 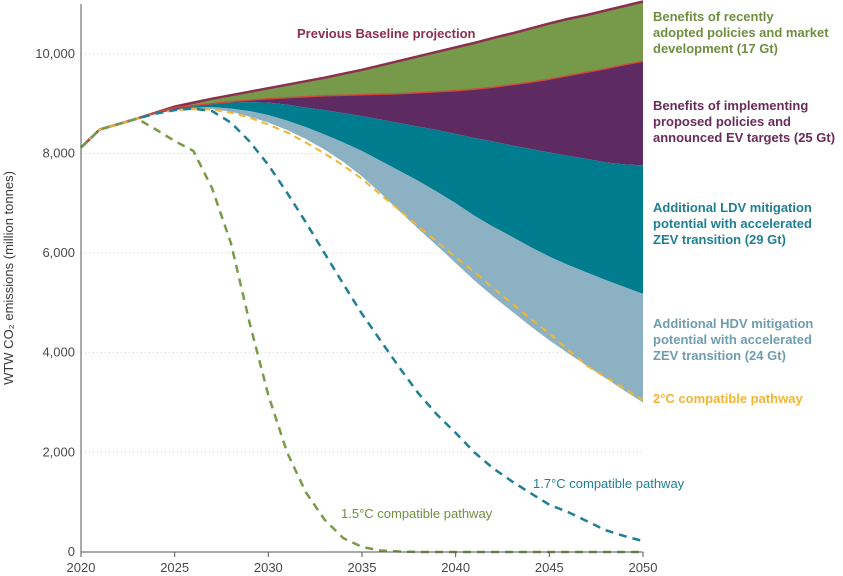 What do you see at coordinates (728, 398) in the screenshot?
I see `pathway-2c-label: 2°C compatible pathway` at bounding box center [728, 398].